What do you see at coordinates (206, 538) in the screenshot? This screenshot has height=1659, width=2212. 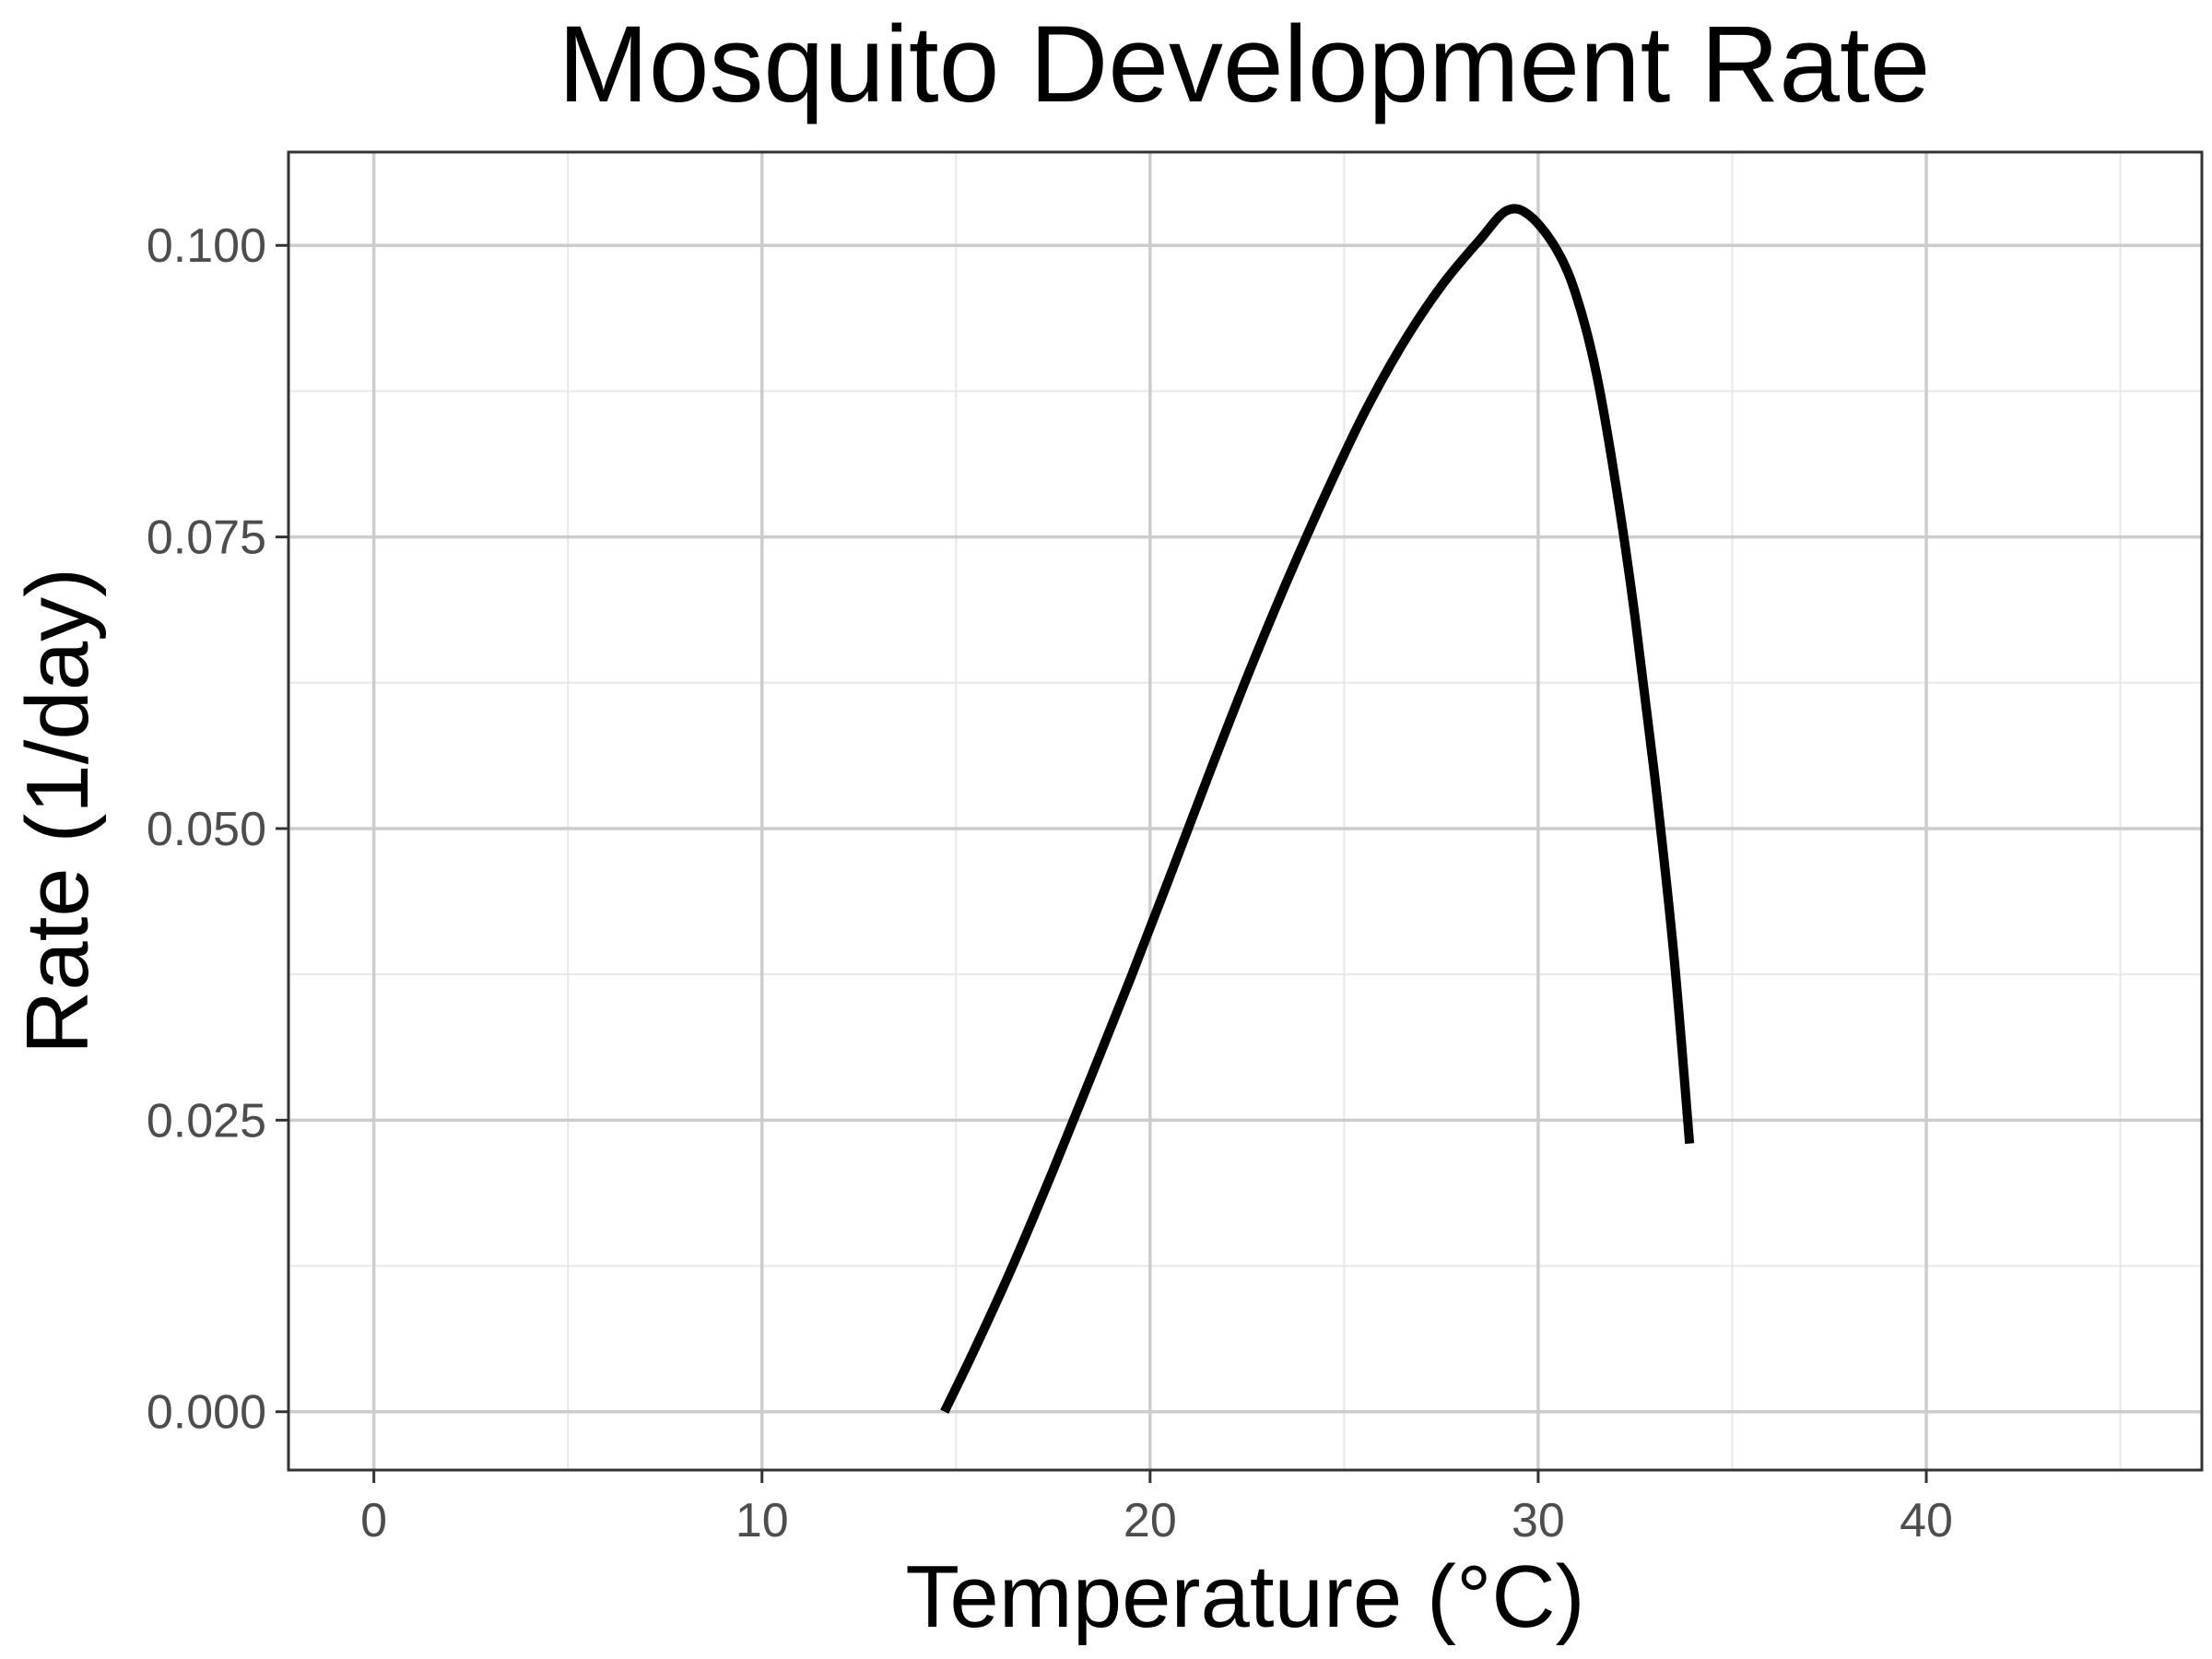 I see `y-tick-label: 0.075` at bounding box center [206, 538].